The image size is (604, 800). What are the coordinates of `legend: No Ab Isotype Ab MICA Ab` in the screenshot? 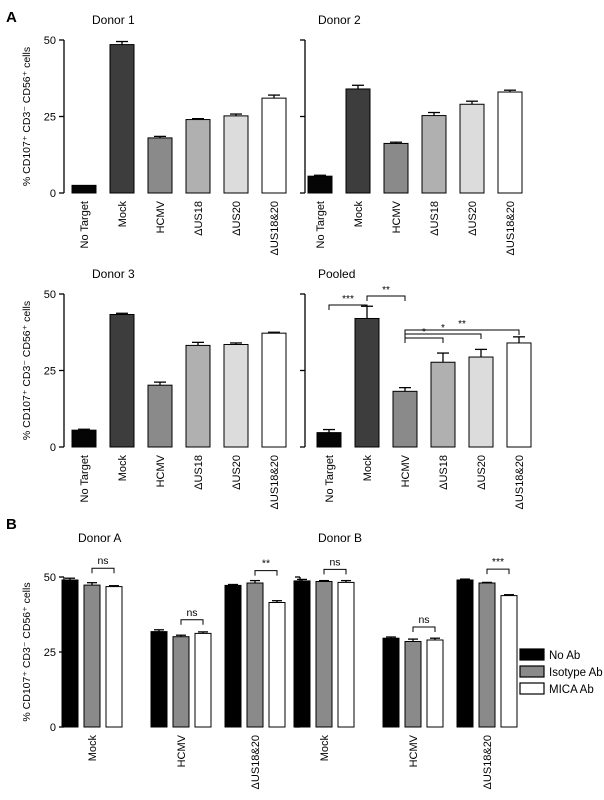 It's located at (561, 672).